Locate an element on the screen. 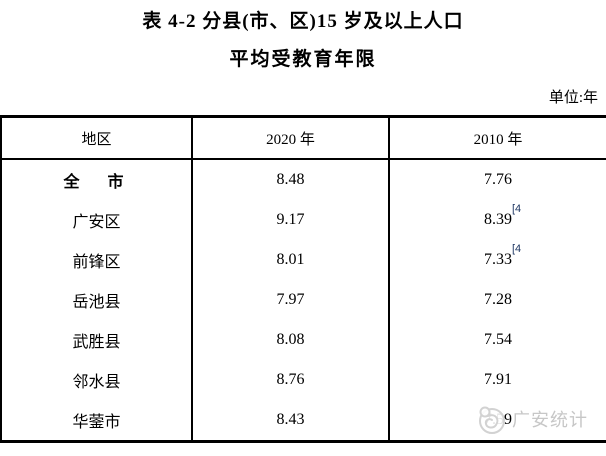 Image resolution: width=606 pixels, height=456 pixels. value-2020-cell: 8.43 is located at coordinates (291, 420).